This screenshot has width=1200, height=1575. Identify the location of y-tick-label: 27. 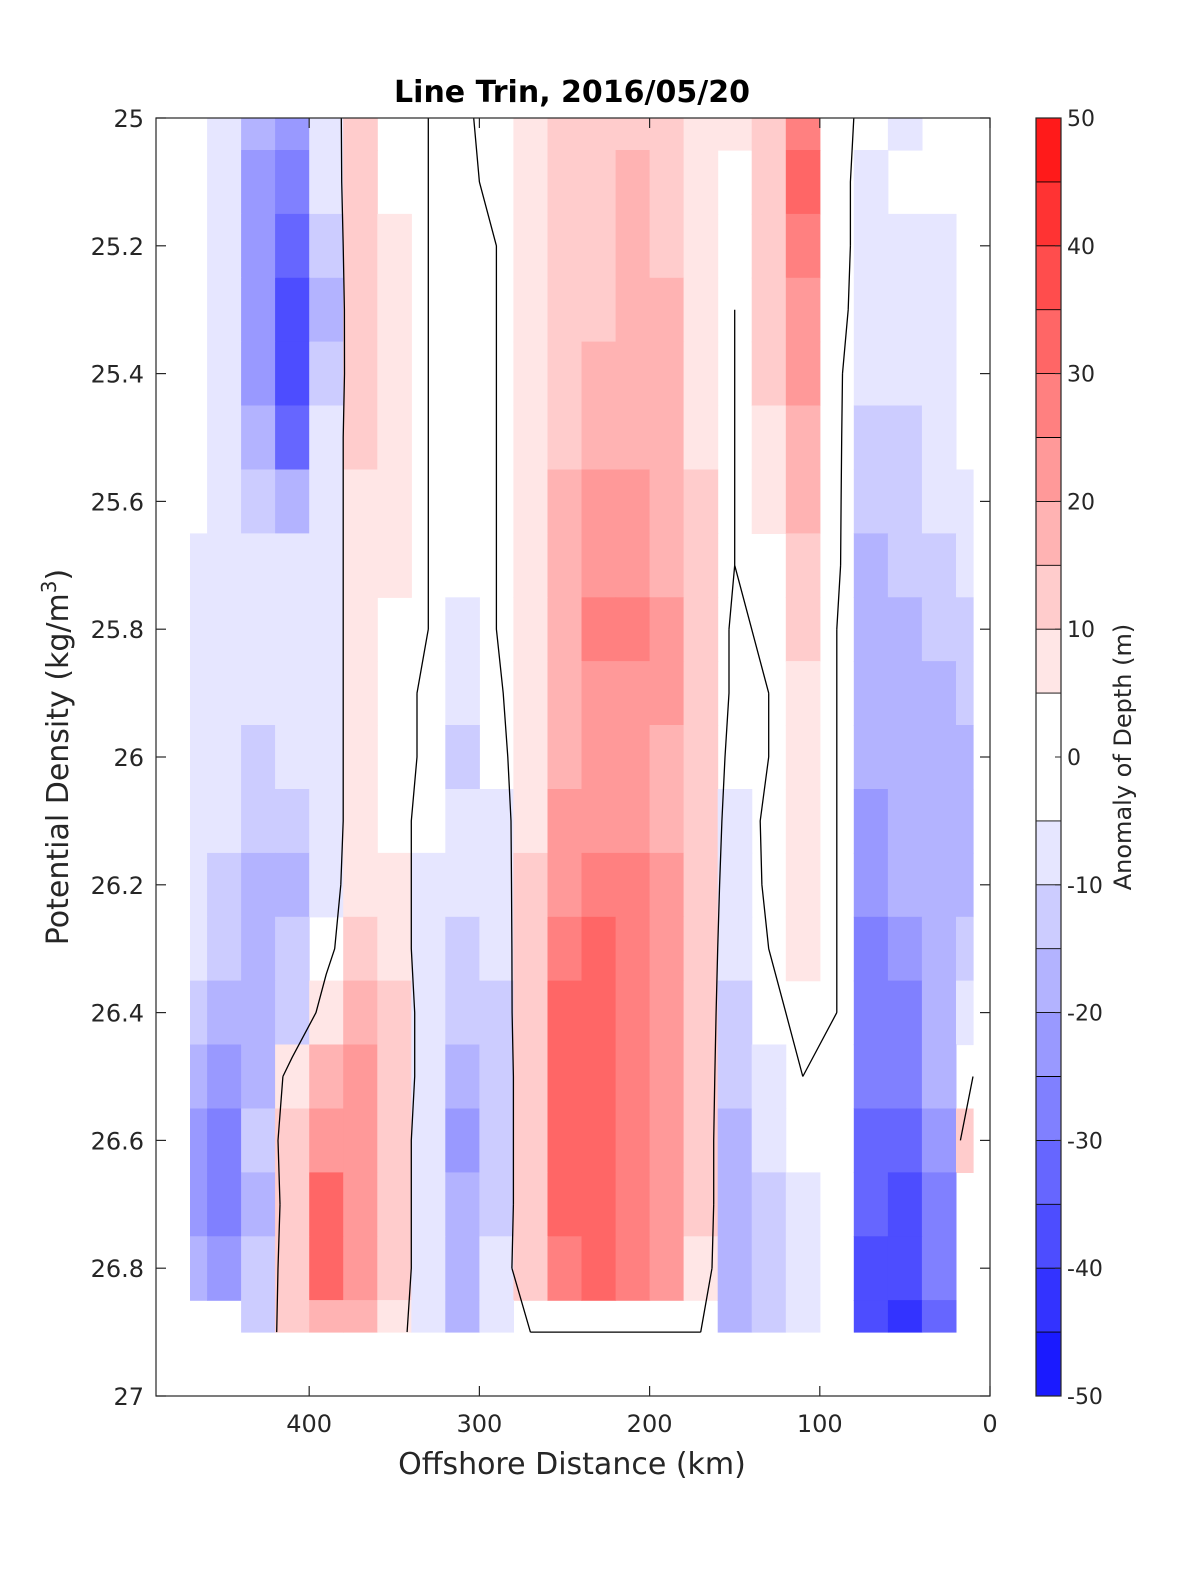
(128, 1397).